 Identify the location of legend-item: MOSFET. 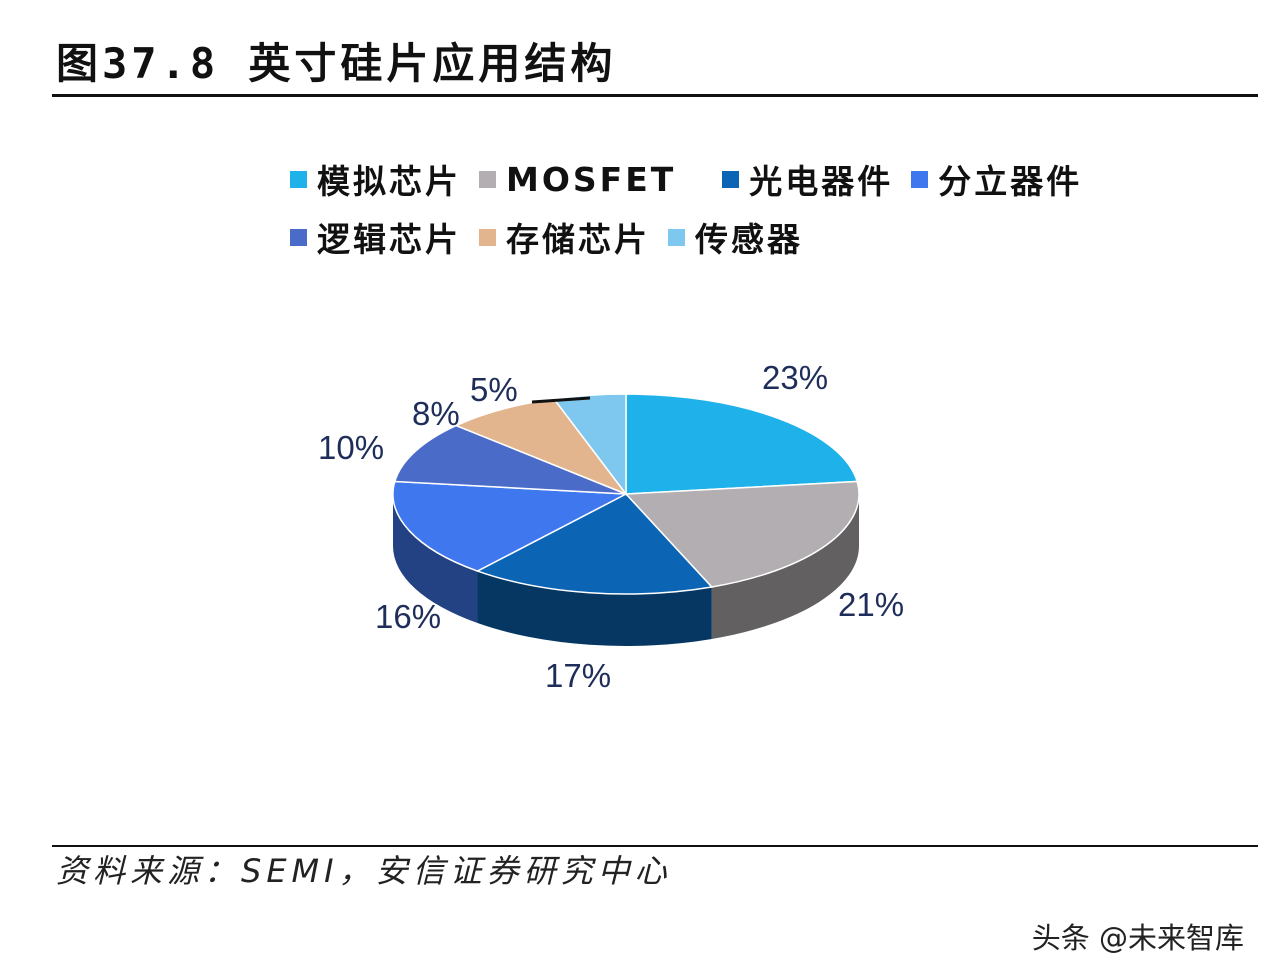
(577, 179).